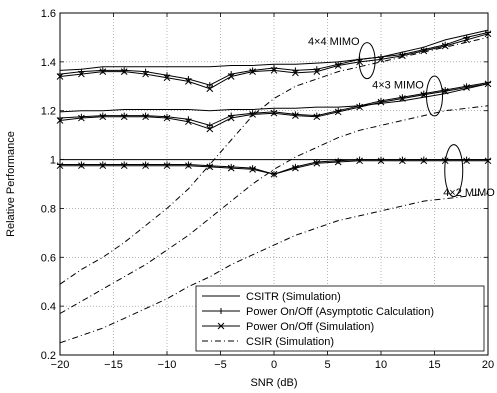 The height and width of the screenshot is (393, 497). What do you see at coordinates (334, 42) in the screenshot?
I see `annotation-label: 4×4 MIMO` at bounding box center [334, 42].